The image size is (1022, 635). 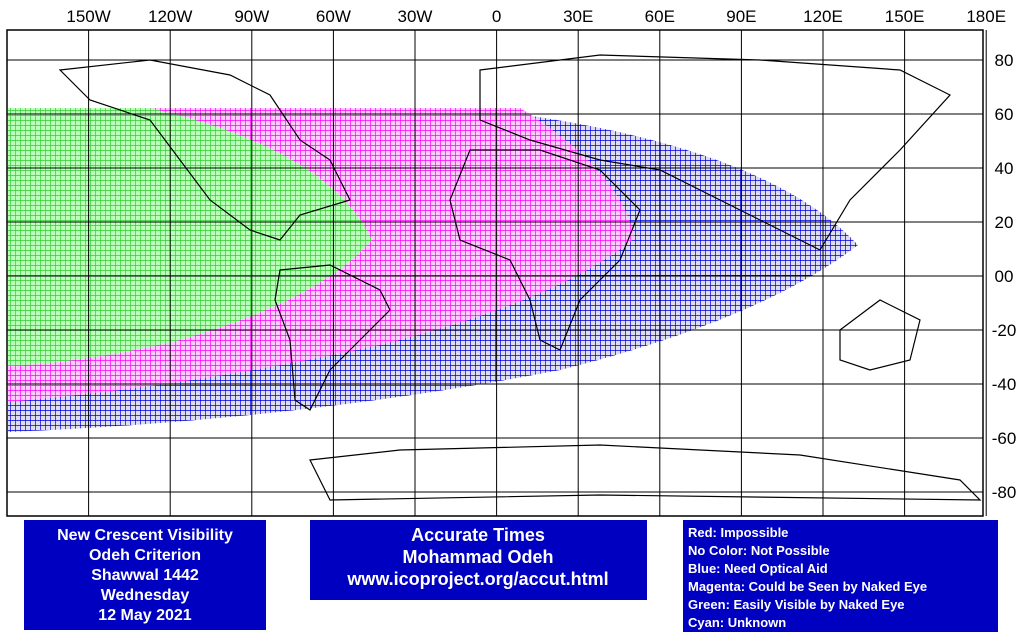 I want to click on lat-label: 20, so click(x=1004, y=222).